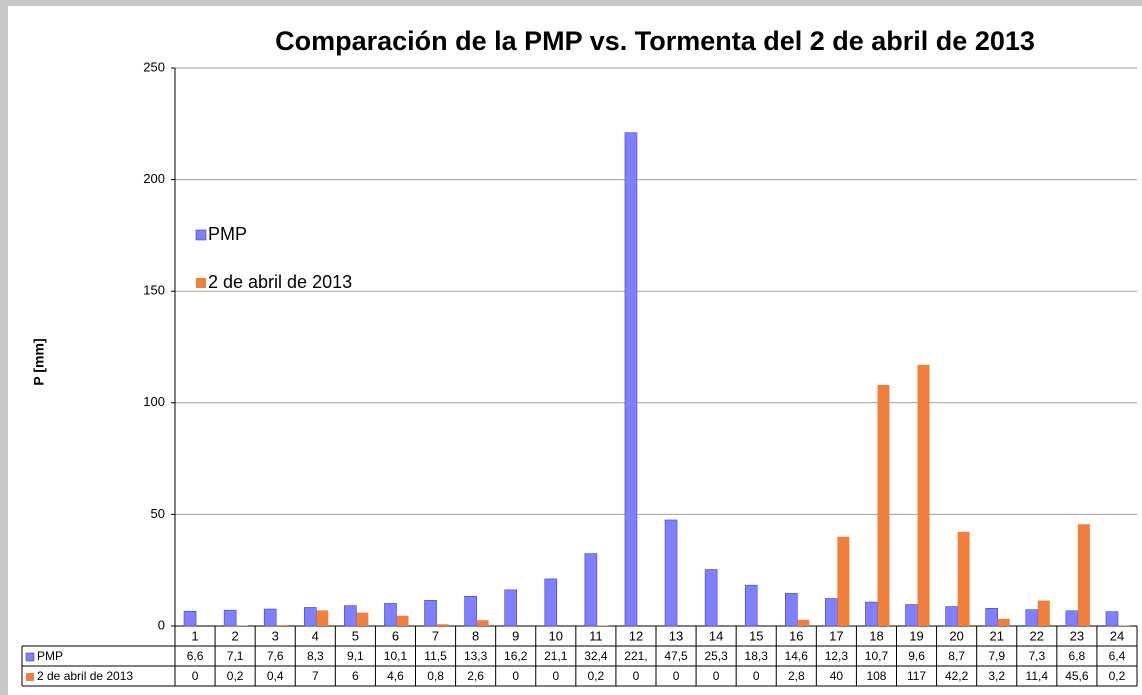 The image size is (1142, 695). I want to click on table-value: 2,6, so click(475, 676).